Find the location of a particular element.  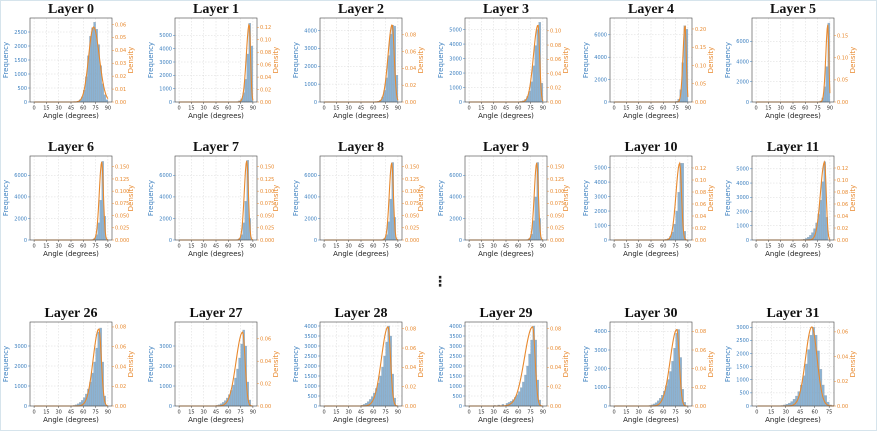

y-tick-label: 3000 is located at coordinates (600, 197).